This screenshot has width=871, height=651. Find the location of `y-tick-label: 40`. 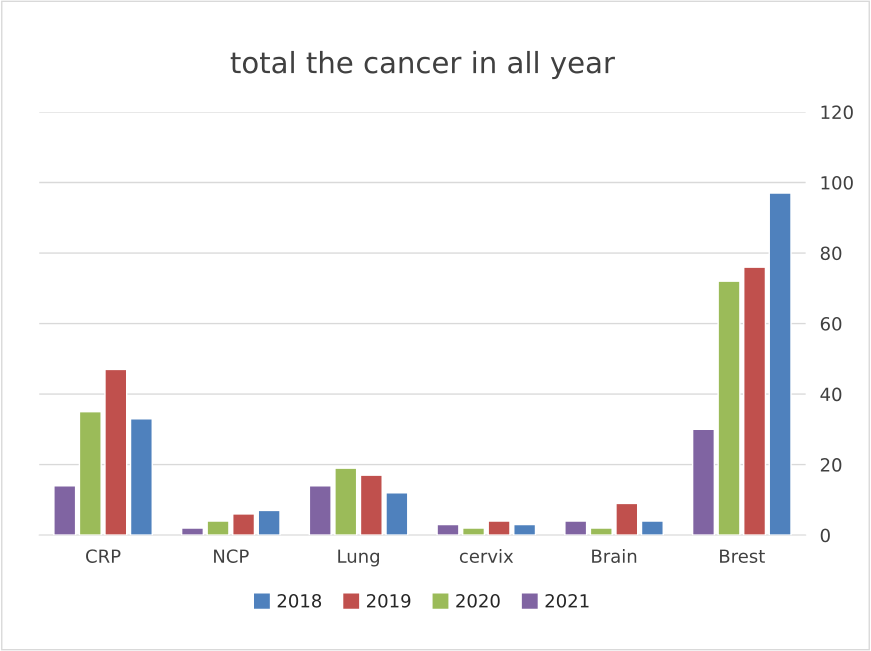

y-tick-label: 40 is located at coordinates (831, 395).